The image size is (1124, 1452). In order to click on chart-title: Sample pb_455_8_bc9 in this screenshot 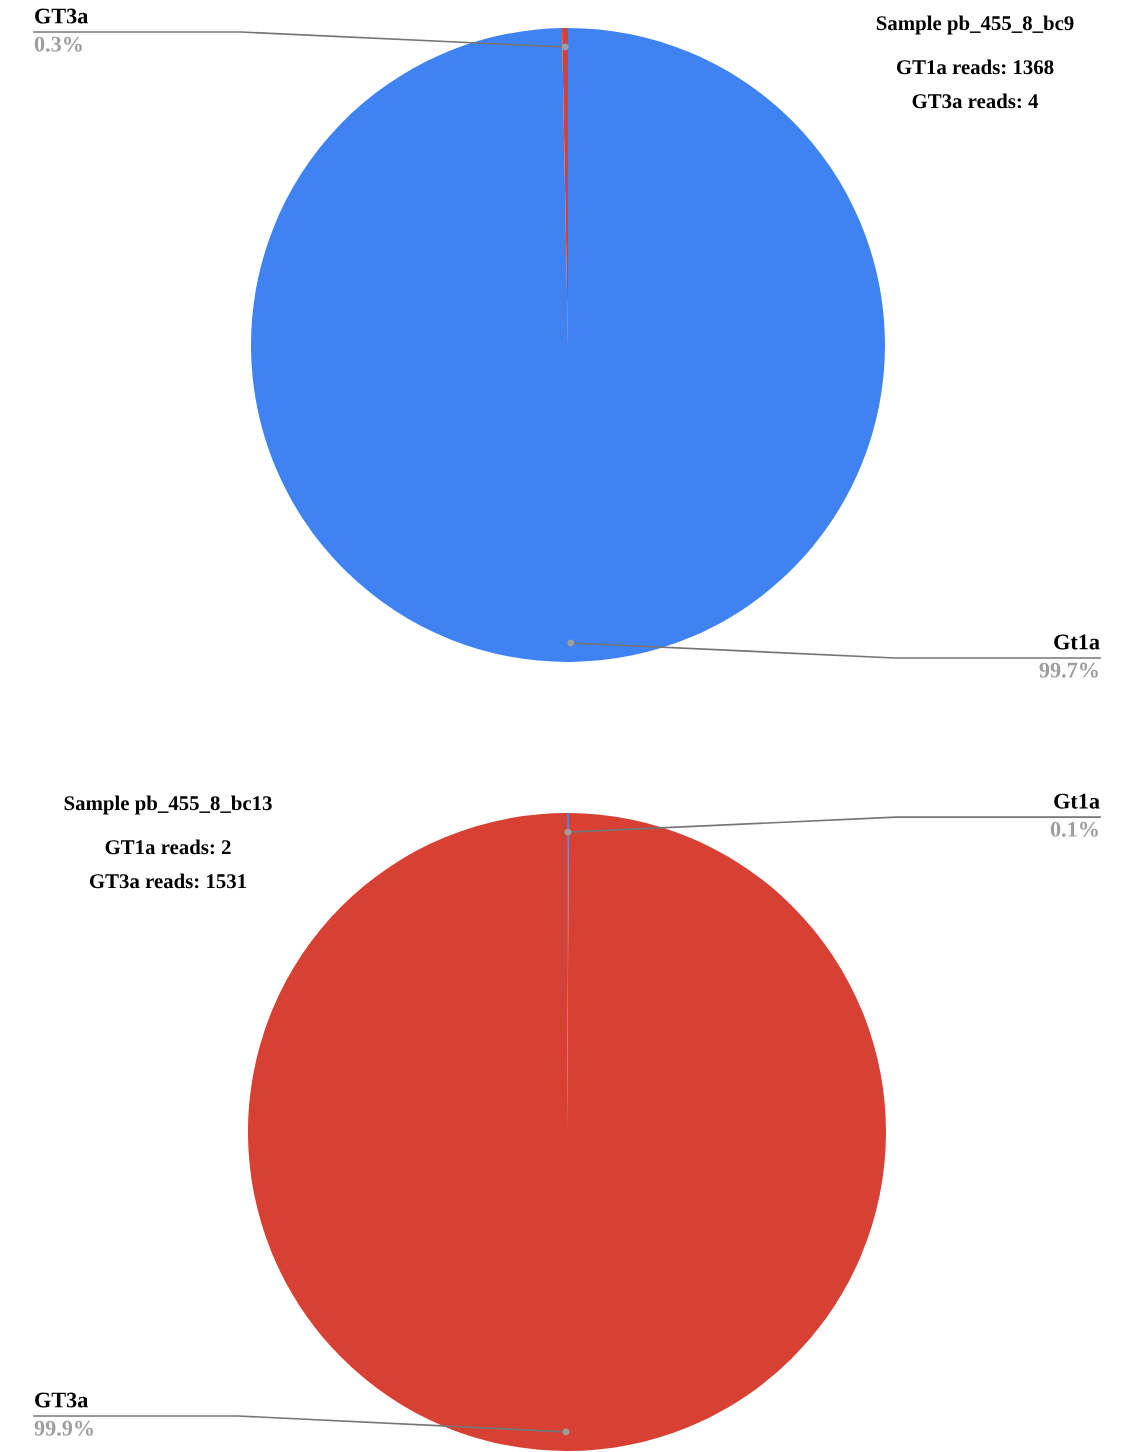, I will do `click(975, 25)`.